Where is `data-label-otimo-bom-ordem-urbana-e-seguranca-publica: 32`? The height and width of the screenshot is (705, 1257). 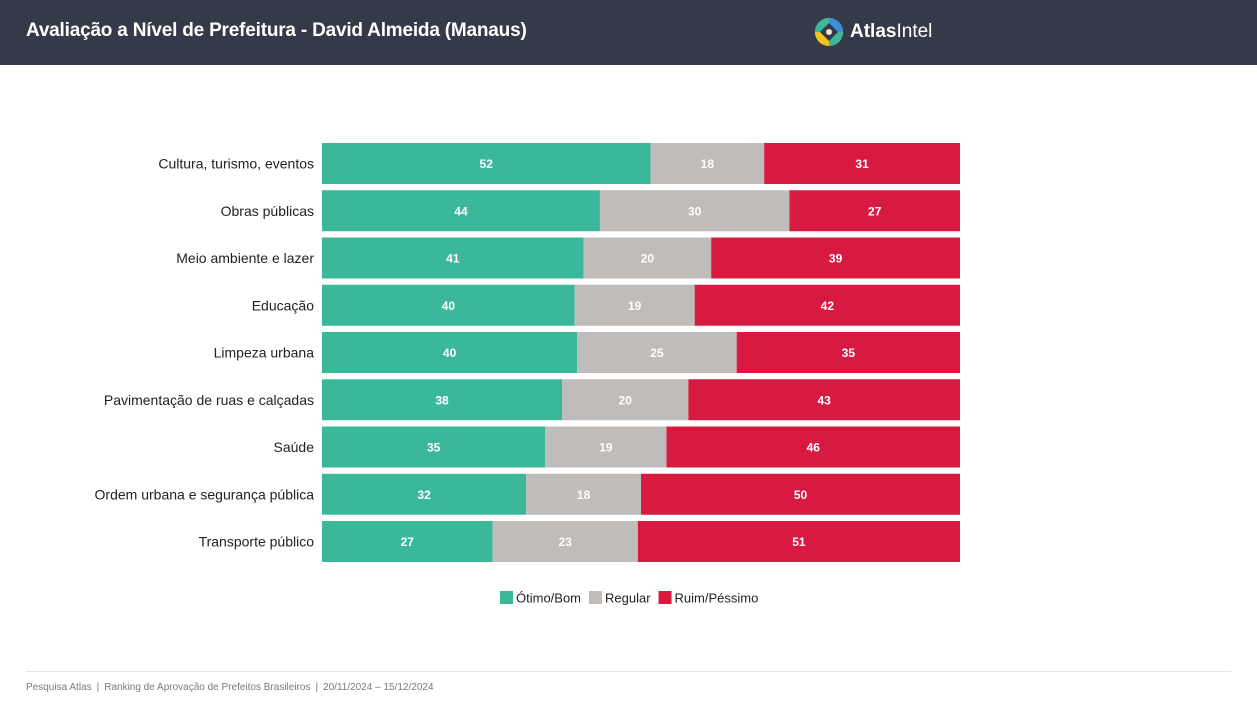 data-label-otimo-bom-ordem-urbana-e-seguranca-publica: 32 is located at coordinates (424, 495).